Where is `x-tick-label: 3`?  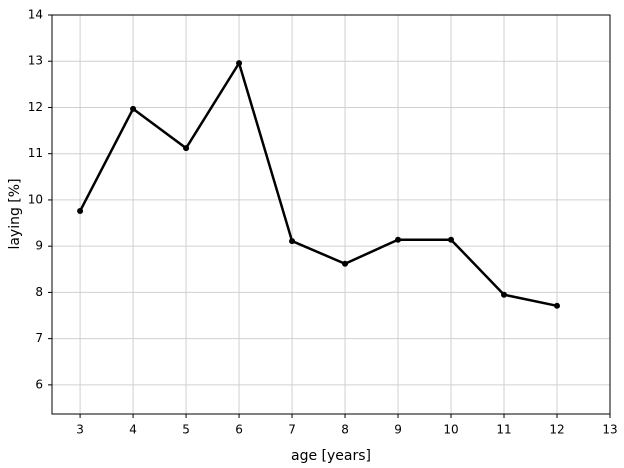
x-tick-label: 3 is located at coordinates (80, 430).